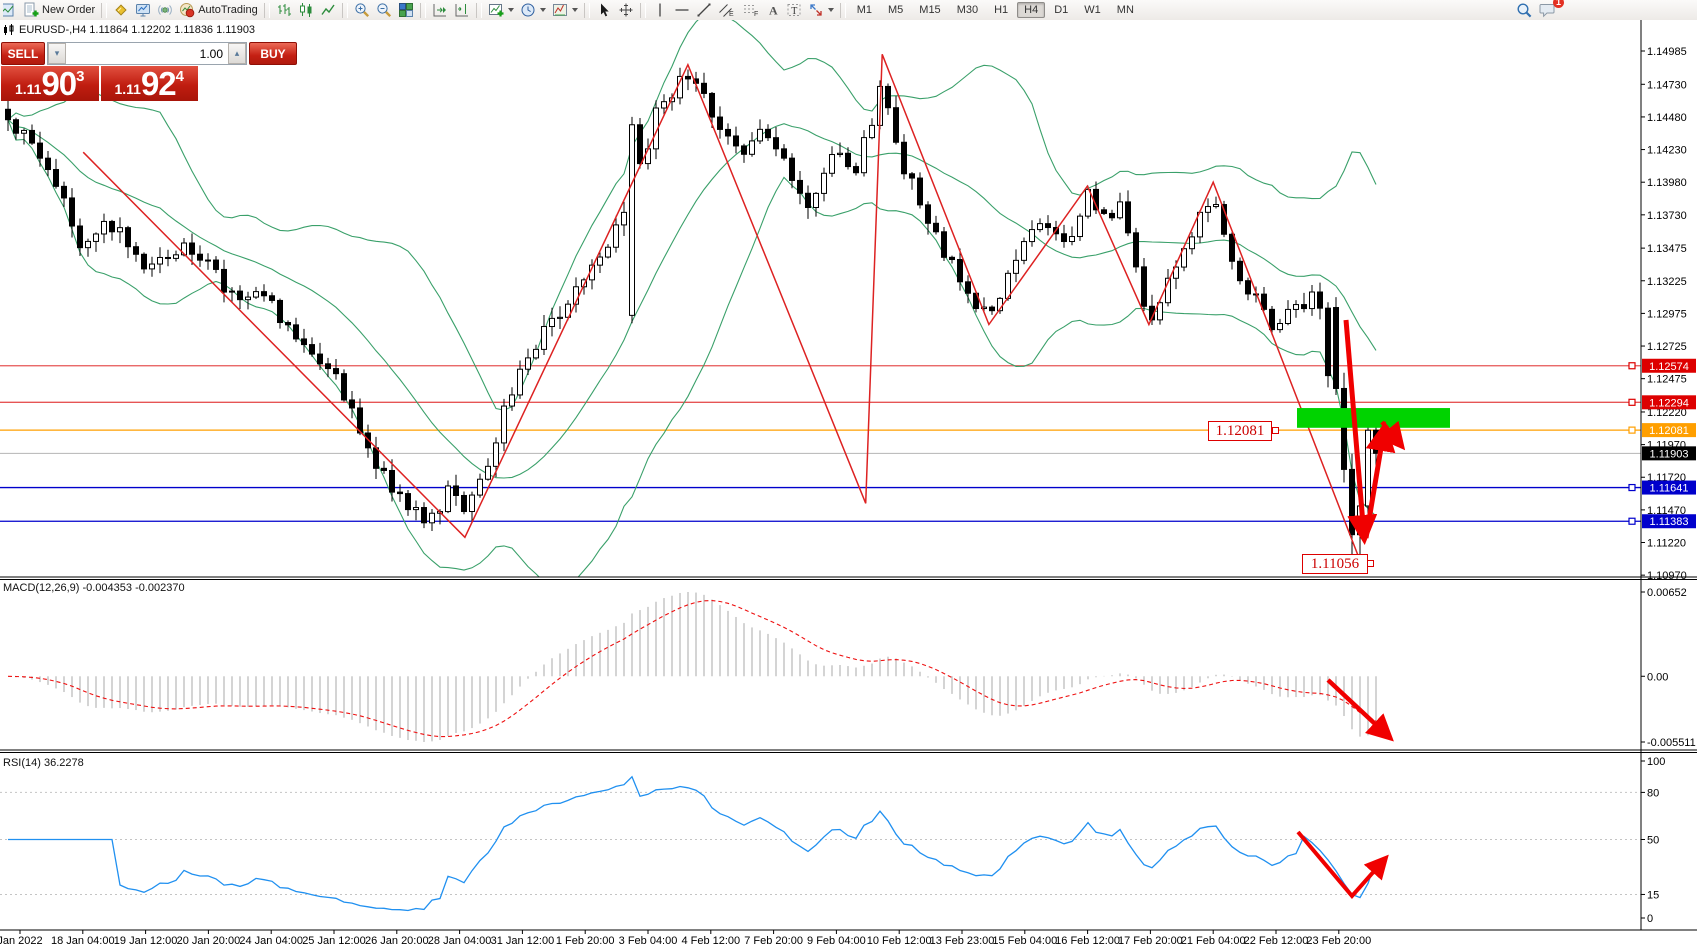 Image resolution: width=1697 pixels, height=948 pixels. I want to click on timeframe-MN: MN, so click(1125, 10).